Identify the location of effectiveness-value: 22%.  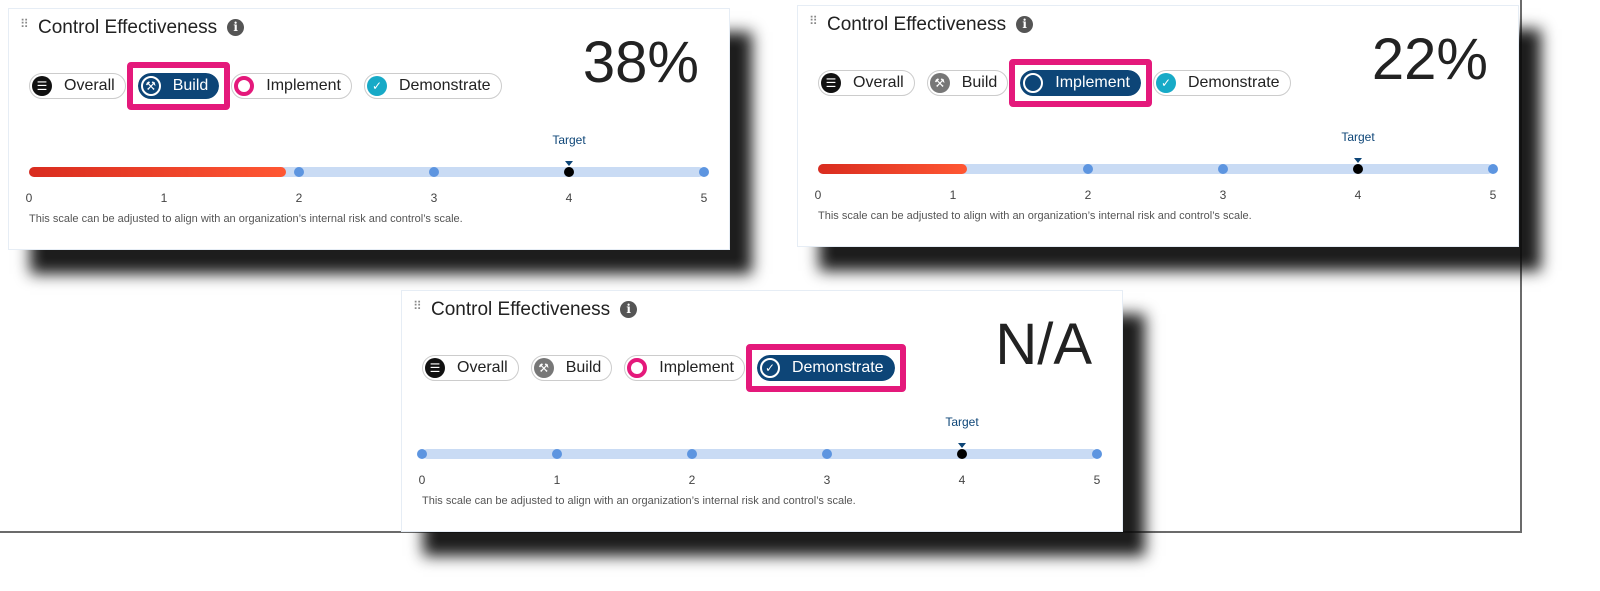
(1429, 59).